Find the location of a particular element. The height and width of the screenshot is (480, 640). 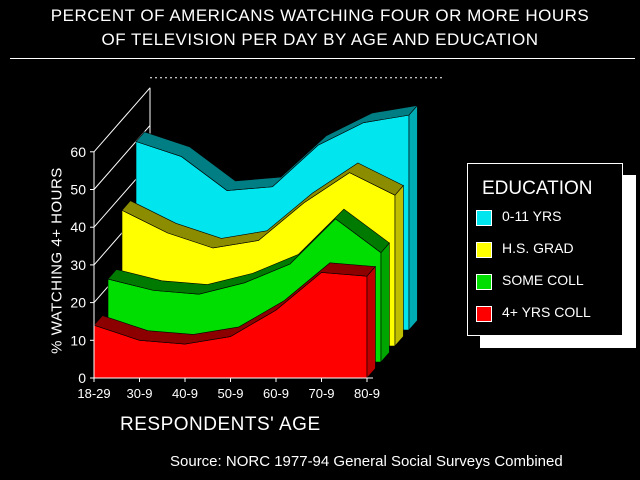

legend-title: EDUCATION is located at coordinates (537, 188).